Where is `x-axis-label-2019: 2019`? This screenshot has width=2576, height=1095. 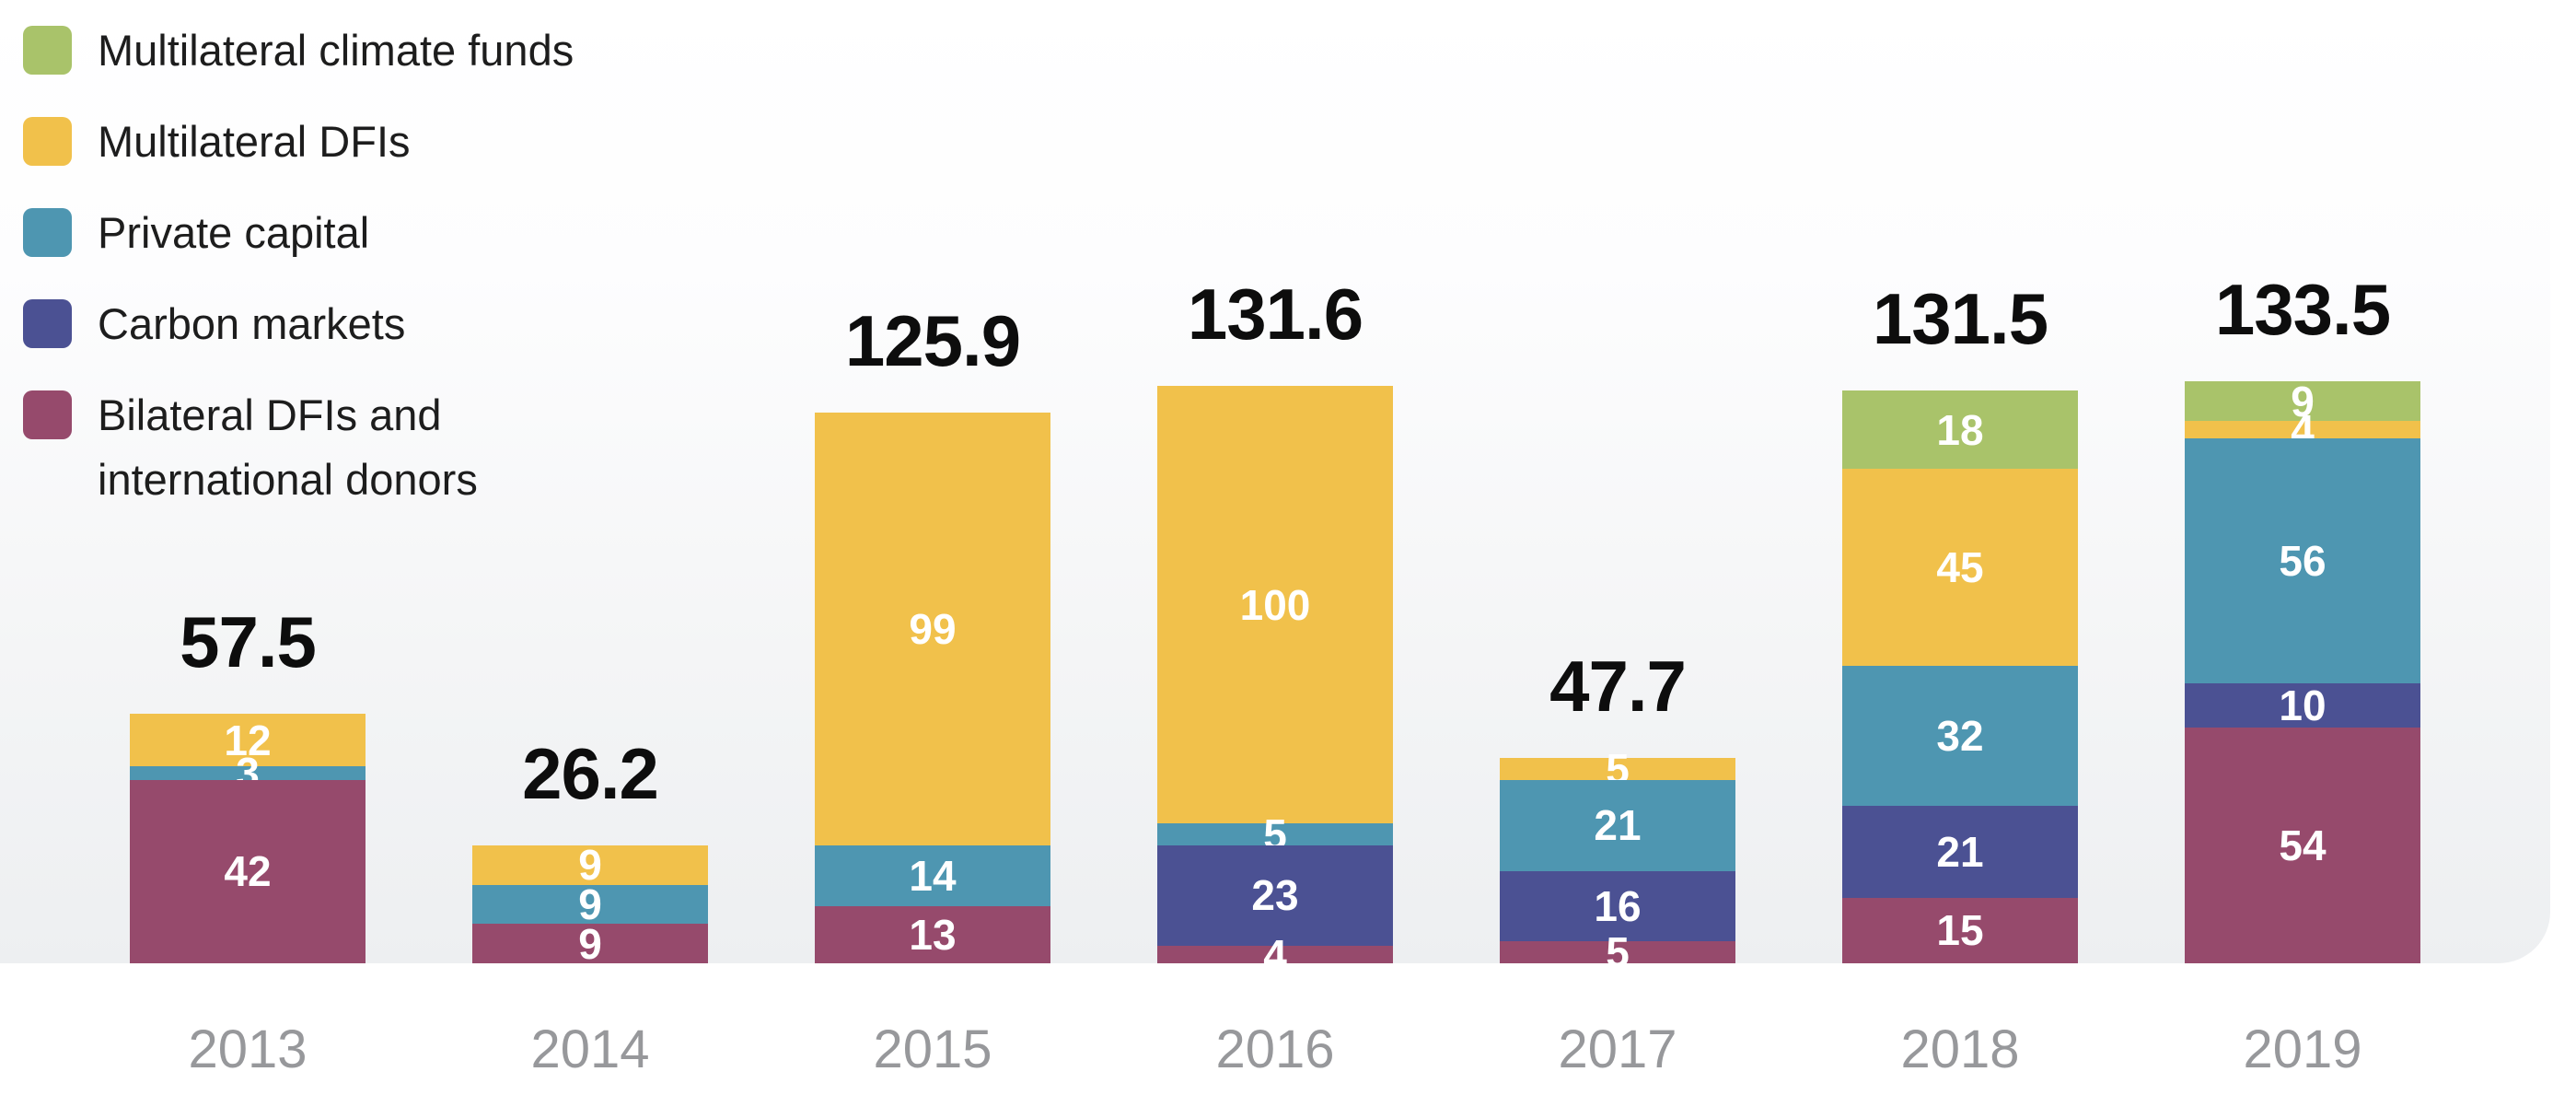 x-axis-label-2019: 2019 is located at coordinates (2302, 1049).